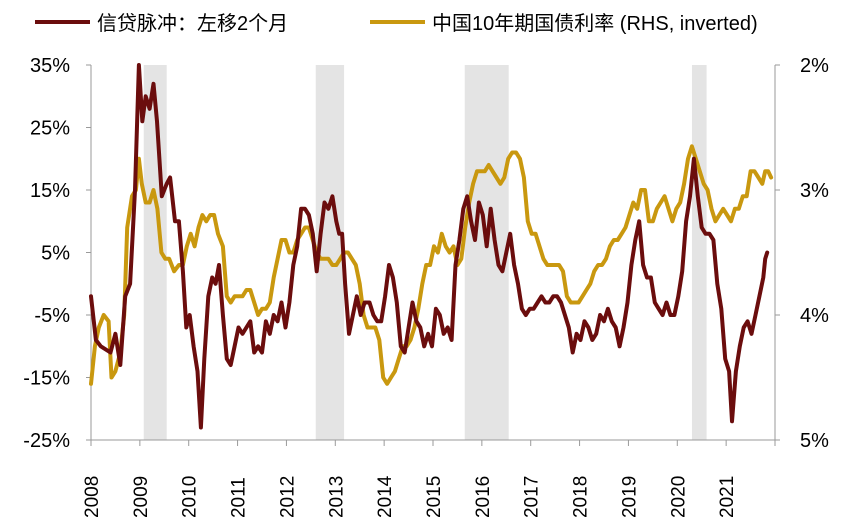 The height and width of the screenshot is (531, 868). What do you see at coordinates (190, 497) in the screenshot?
I see `x-tick-label: 2010` at bounding box center [190, 497].